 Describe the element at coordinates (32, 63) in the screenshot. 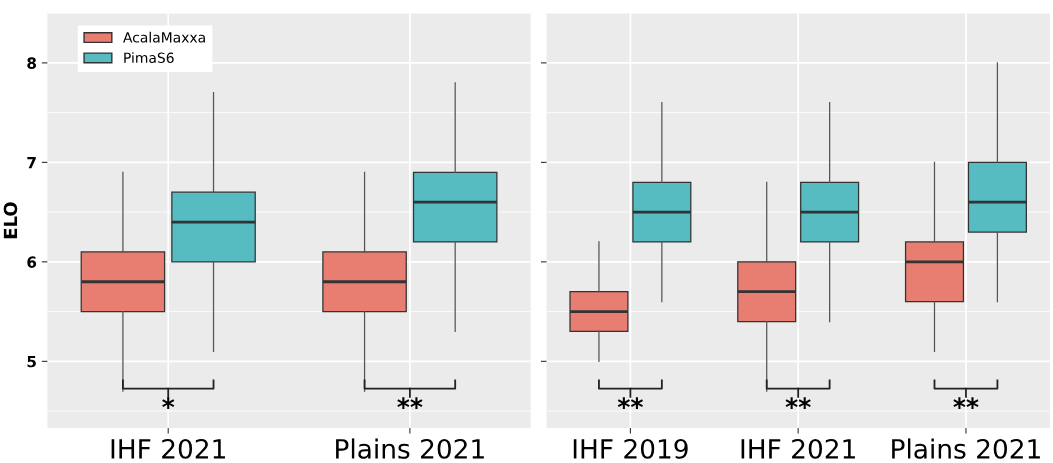

I see `y-tick-label: 8` at that location.